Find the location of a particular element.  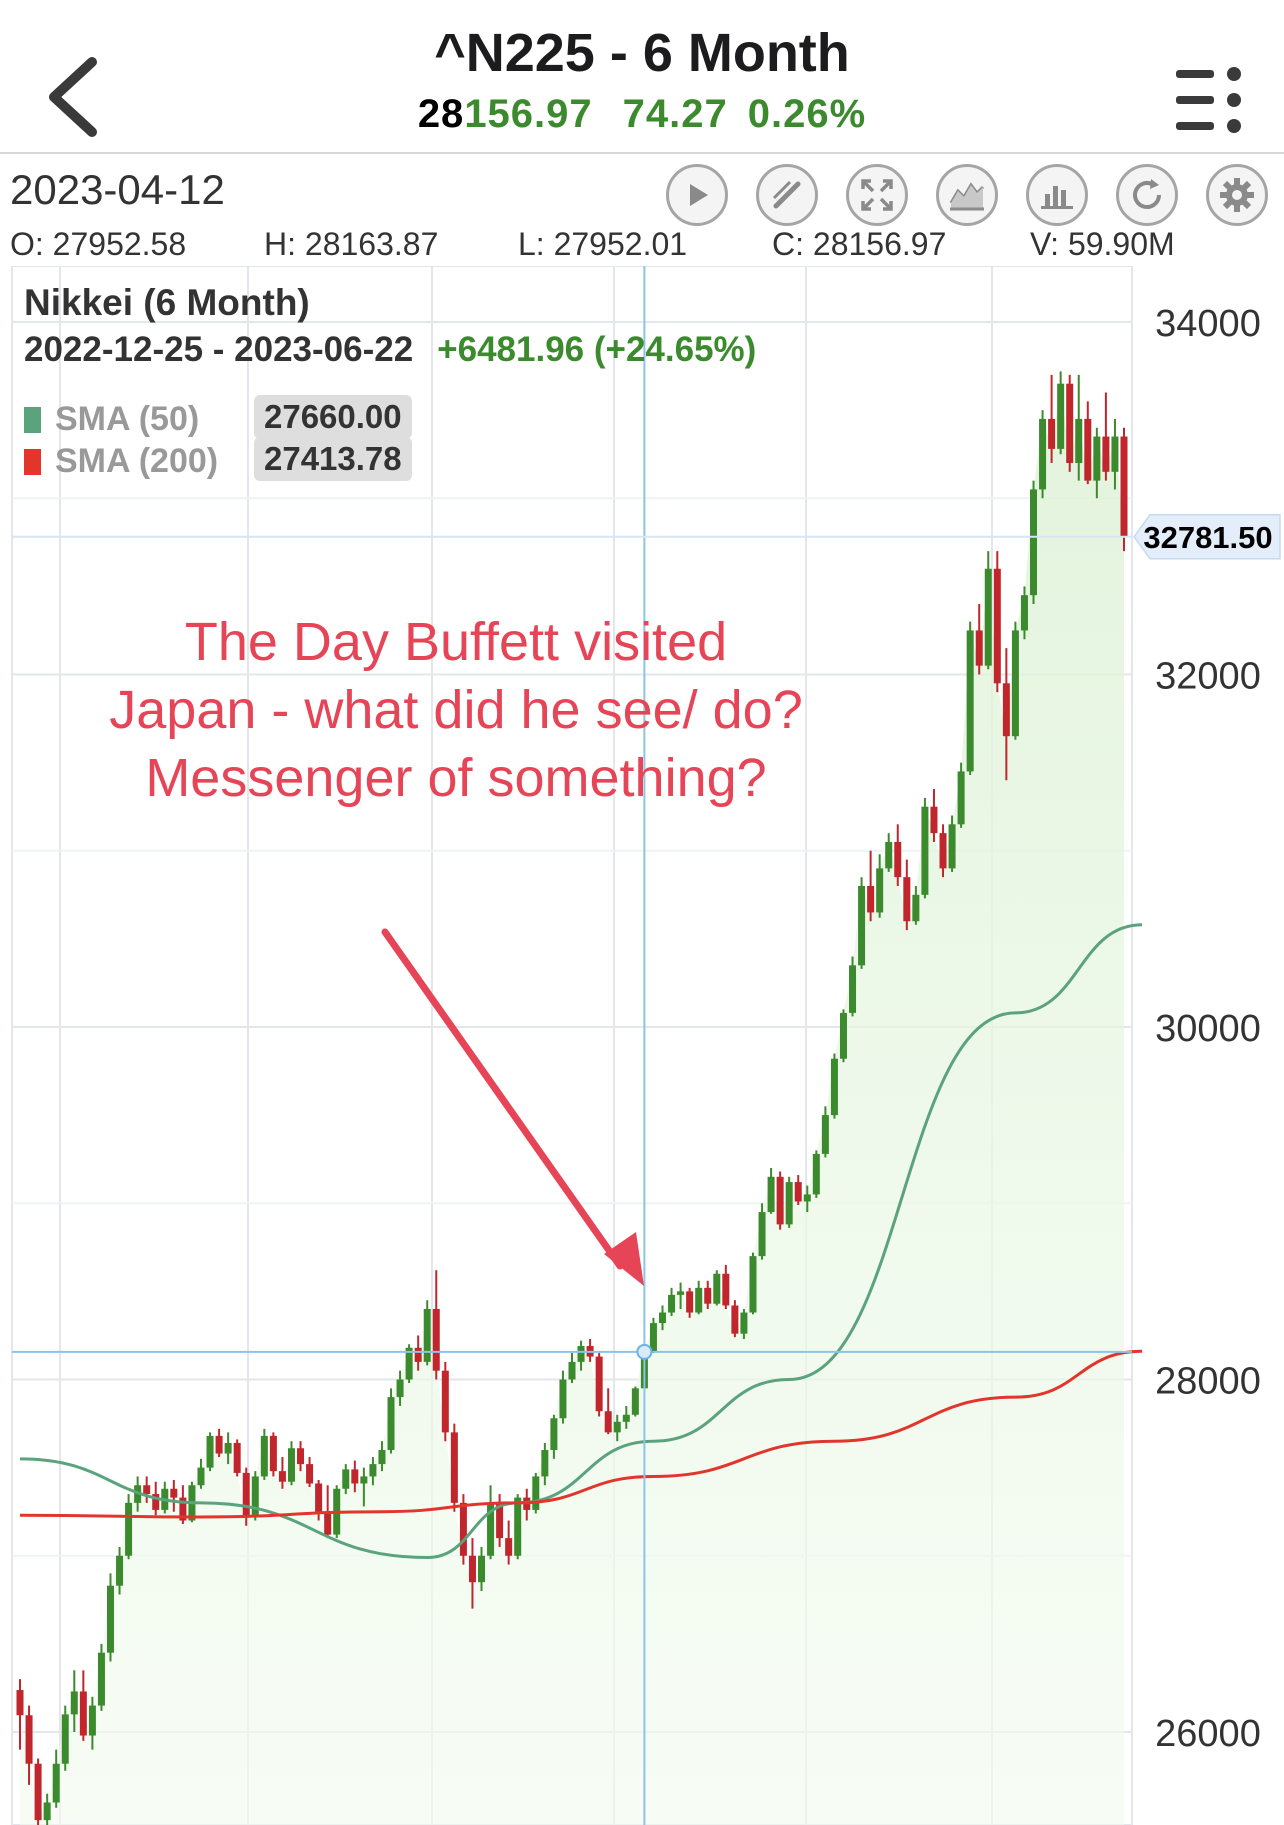

chart-name: Nikkei (6 Month) is located at coordinates (167, 302).